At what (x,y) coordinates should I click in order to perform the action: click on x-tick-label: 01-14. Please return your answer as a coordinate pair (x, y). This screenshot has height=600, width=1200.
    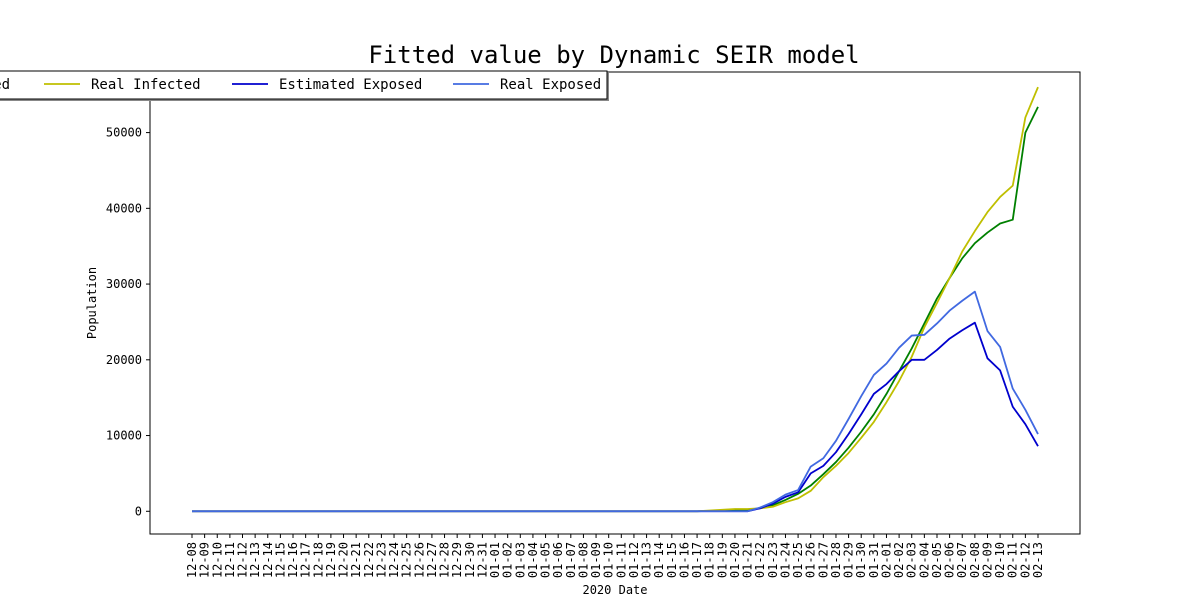
    Looking at the image, I should click on (659, 560).